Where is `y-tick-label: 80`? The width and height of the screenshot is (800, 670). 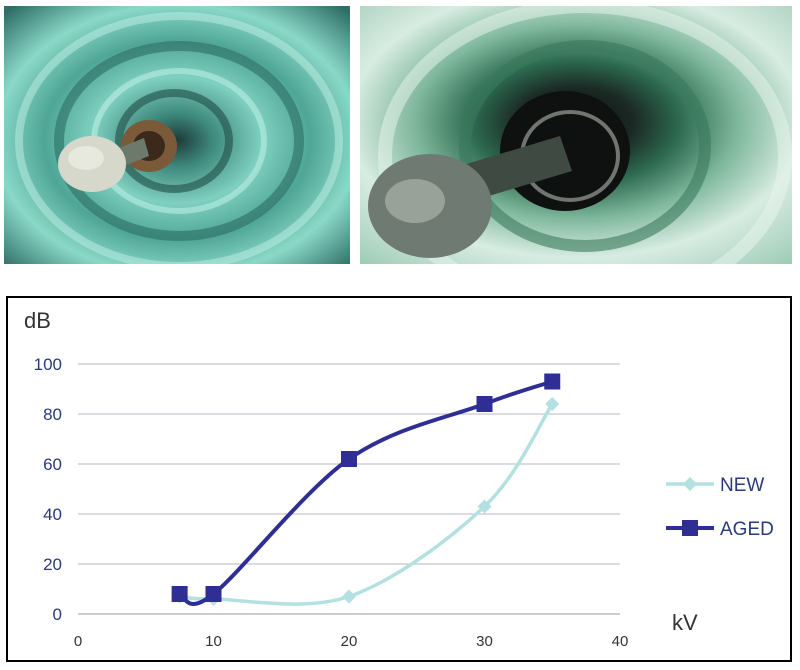 y-tick-label: 80 is located at coordinates (52, 414).